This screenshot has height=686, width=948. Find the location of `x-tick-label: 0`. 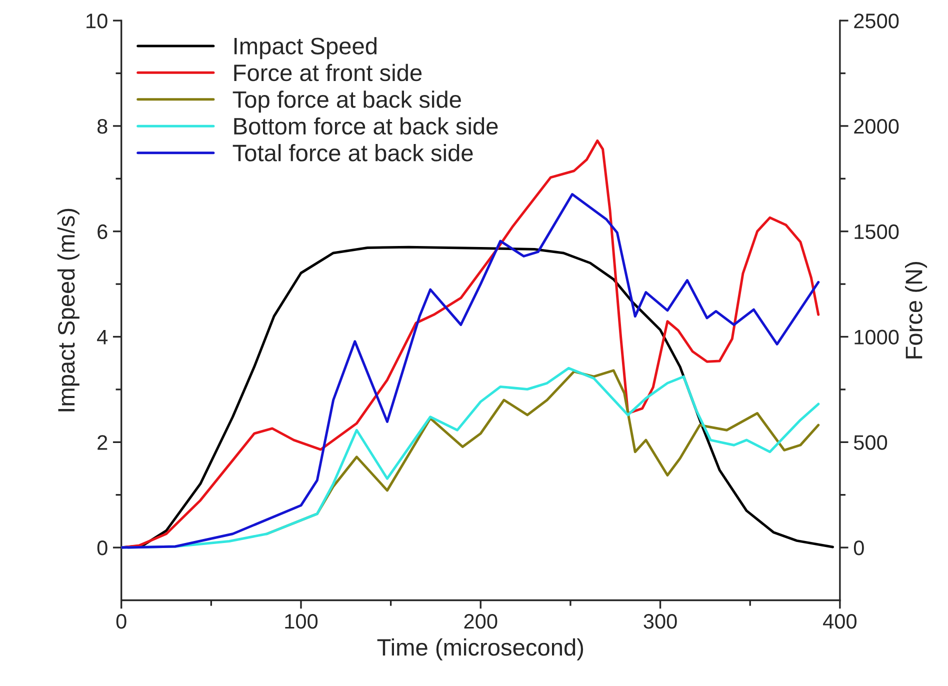

x-tick-label: 0 is located at coordinates (121, 621).